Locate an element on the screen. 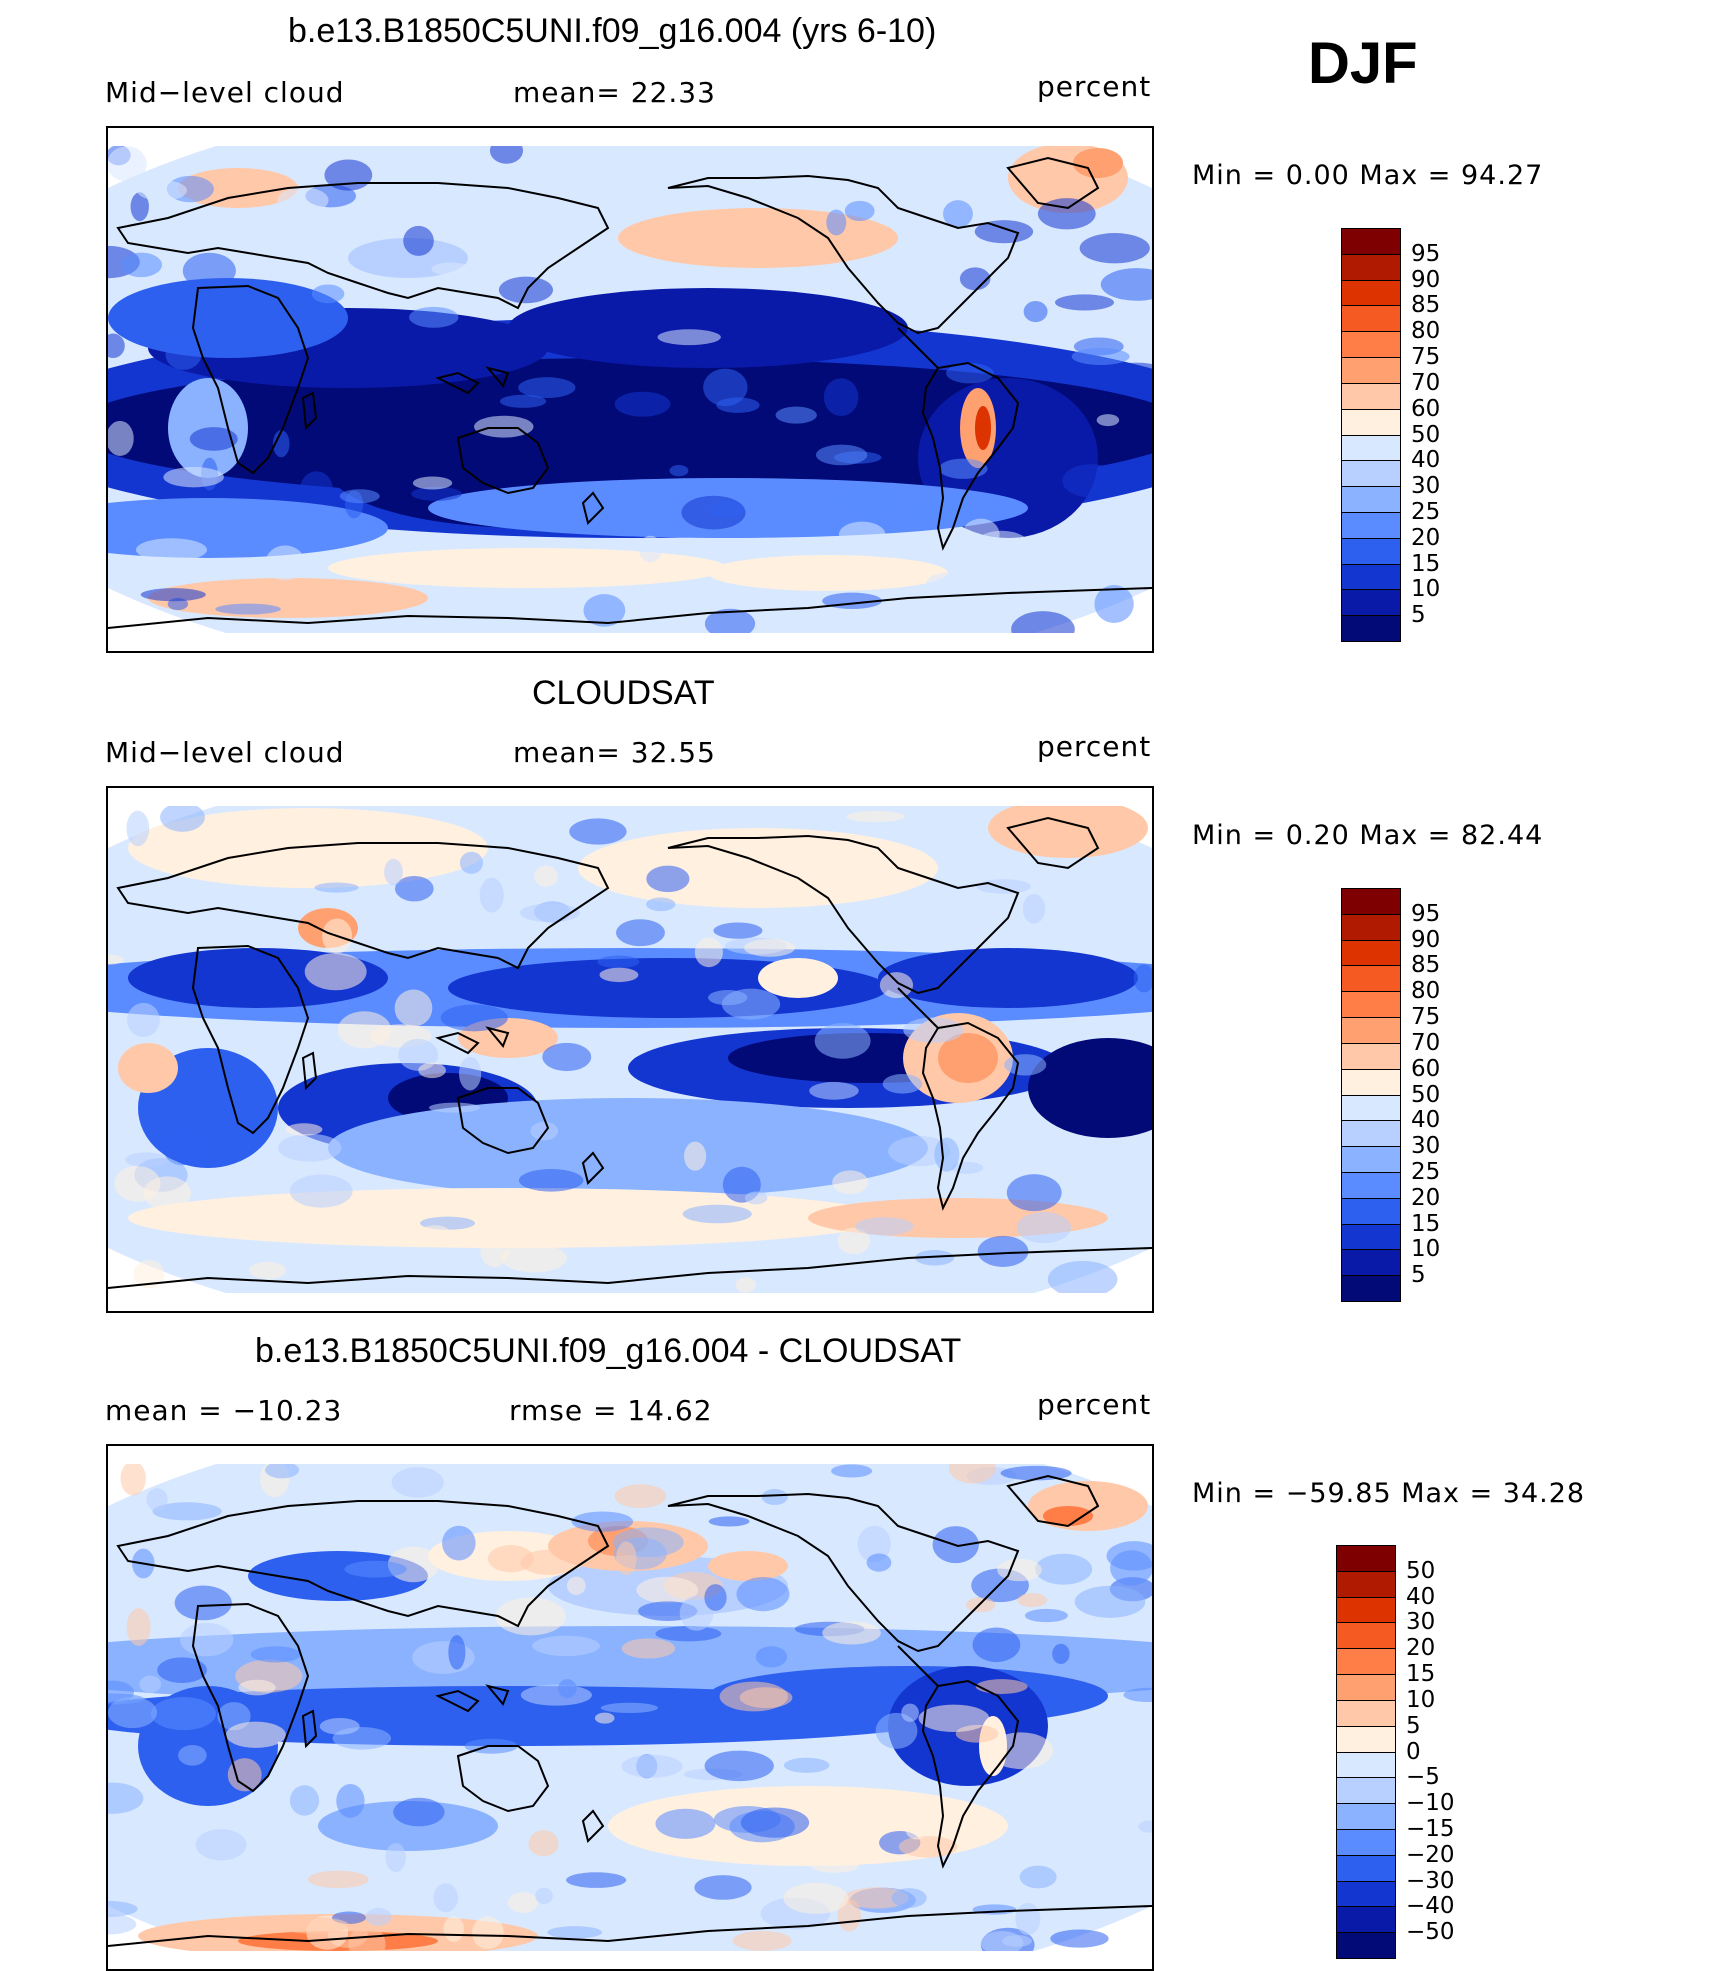 The width and height of the screenshot is (1710, 1971). panel-3-coastlines is located at coordinates (630, 1710).